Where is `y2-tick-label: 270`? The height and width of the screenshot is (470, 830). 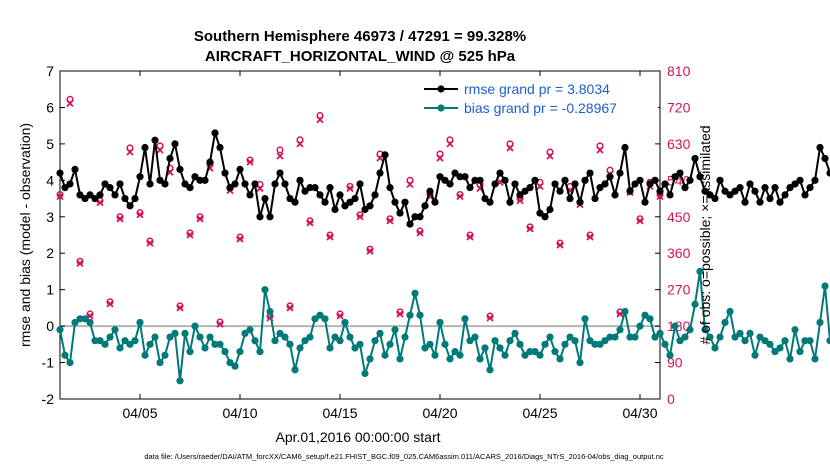
y2-tick-label: 270 is located at coordinates (679, 290).